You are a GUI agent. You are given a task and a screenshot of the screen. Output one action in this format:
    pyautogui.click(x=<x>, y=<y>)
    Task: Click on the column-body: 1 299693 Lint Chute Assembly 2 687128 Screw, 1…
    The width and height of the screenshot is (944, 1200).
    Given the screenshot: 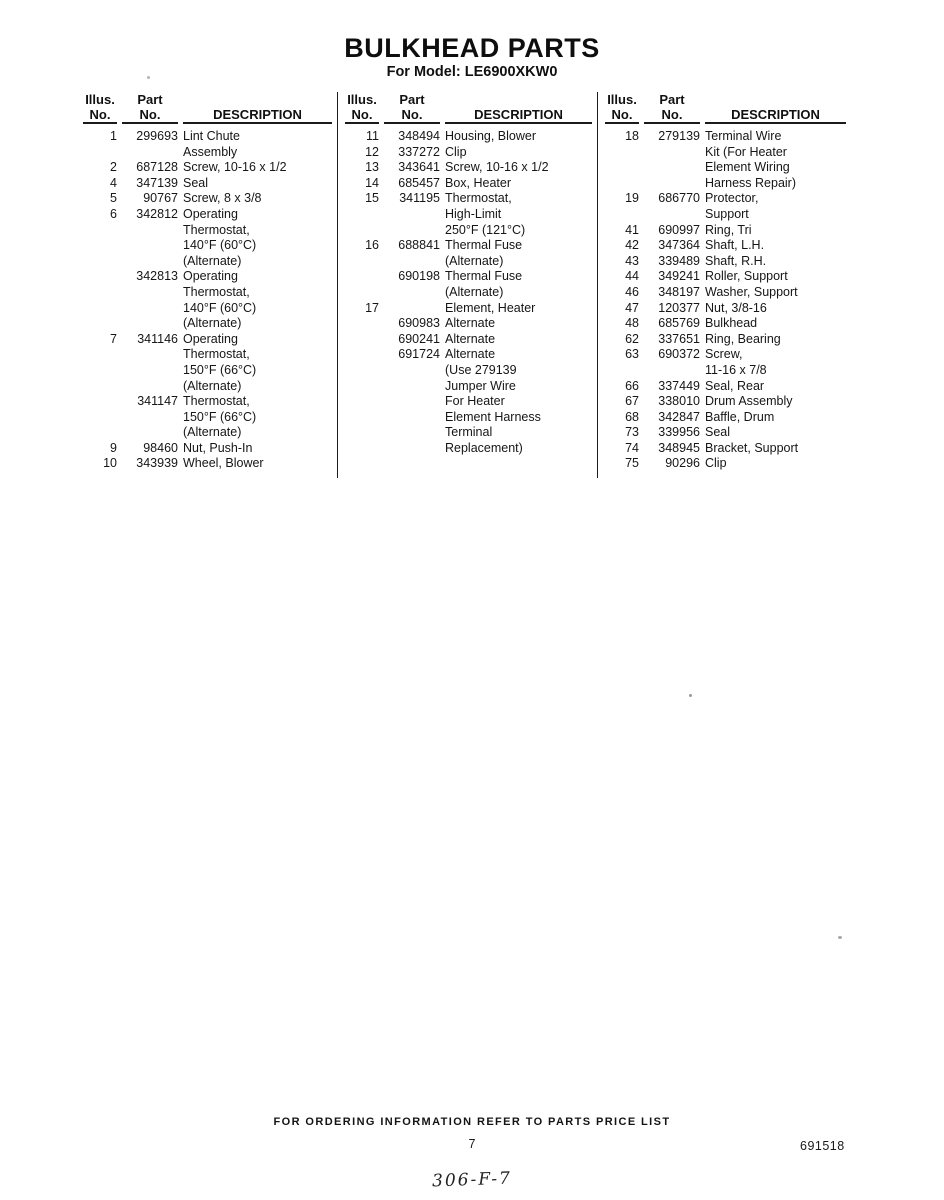 What is the action you would take?
    pyautogui.click(x=207, y=298)
    